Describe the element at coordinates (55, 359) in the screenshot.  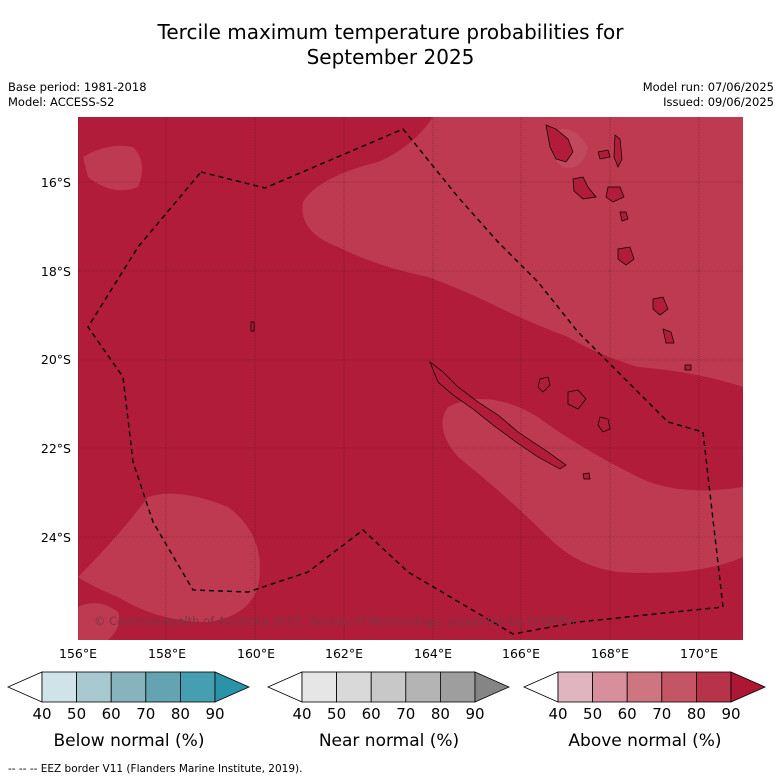
I see `lat-label: 20°S` at that location.